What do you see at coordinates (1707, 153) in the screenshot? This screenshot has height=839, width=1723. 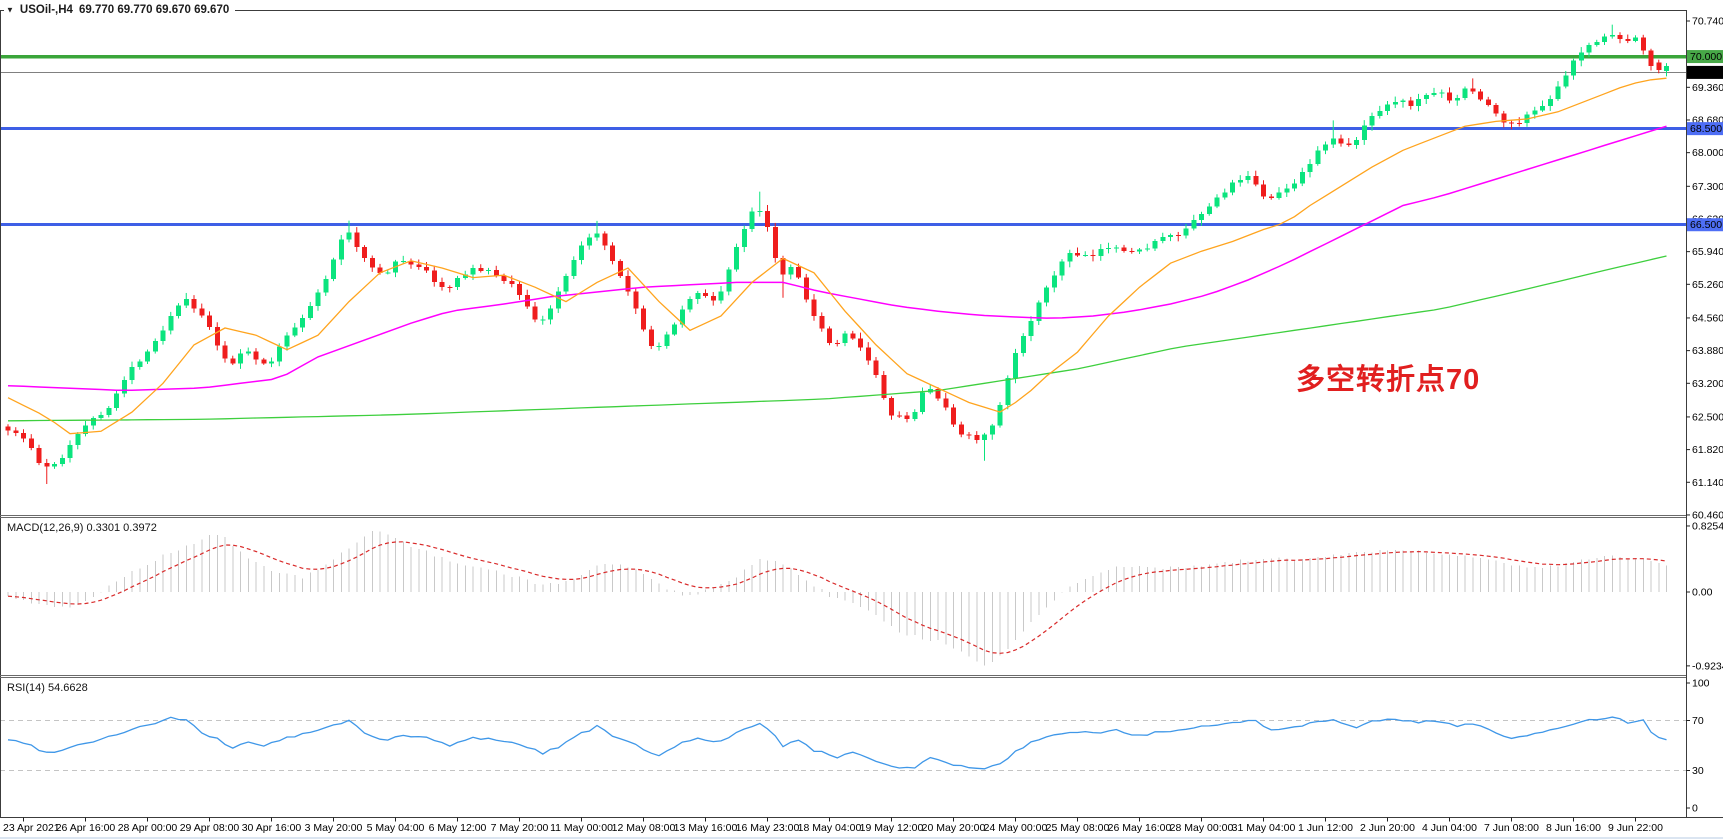 I see `svg-text: 68.000` at bounding box center [1707, 153].